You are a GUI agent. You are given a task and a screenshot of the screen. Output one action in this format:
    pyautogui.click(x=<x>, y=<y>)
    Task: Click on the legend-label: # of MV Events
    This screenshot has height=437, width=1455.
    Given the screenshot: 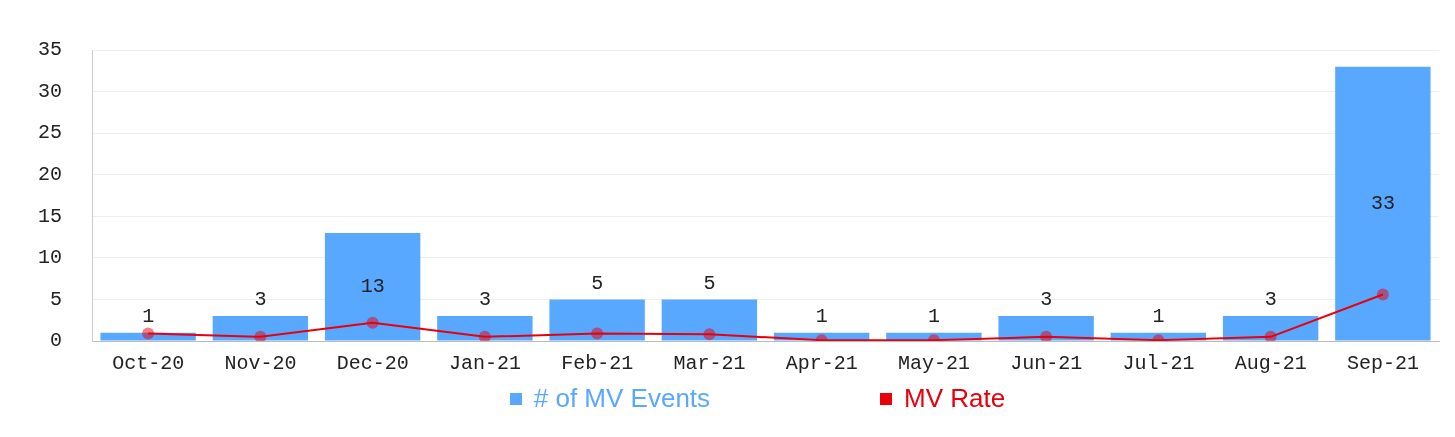 What is the action you would take?
    pyautogui.click(x=622, y=398)
    